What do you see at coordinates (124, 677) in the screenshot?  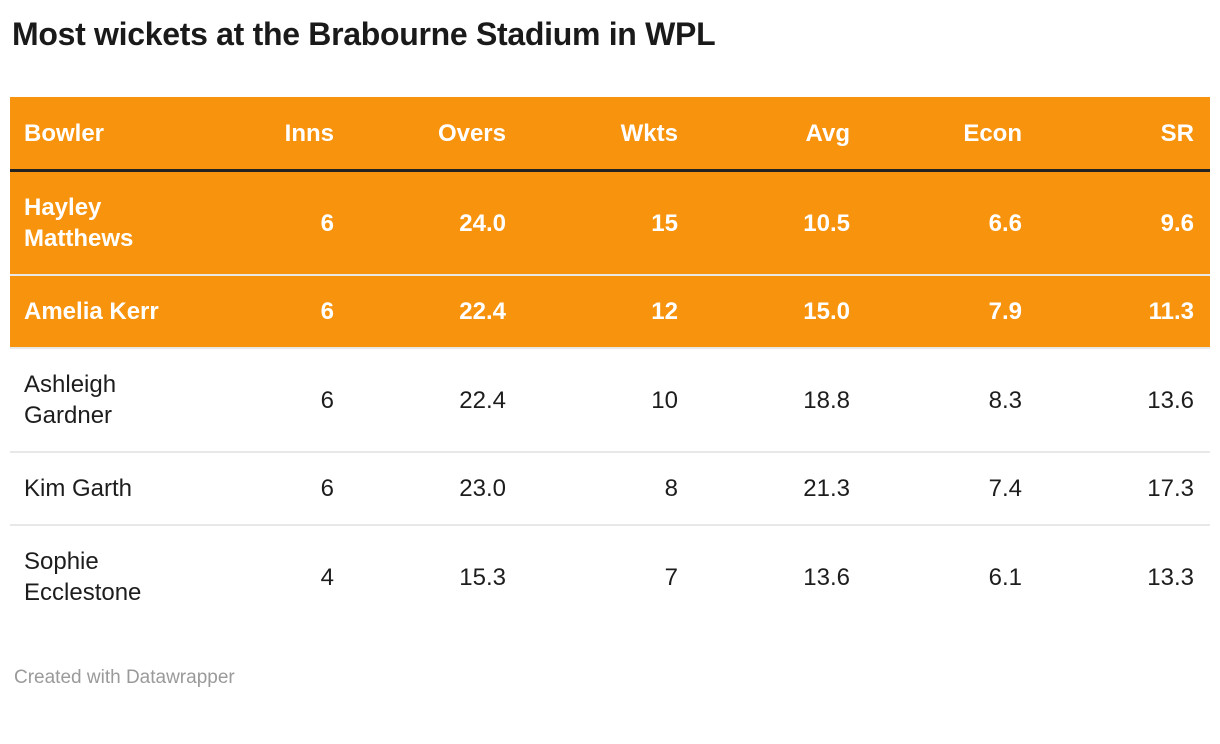 I see `datawrapper-credit-link: Created with Datawrapper` at bounding box center [124, 677].